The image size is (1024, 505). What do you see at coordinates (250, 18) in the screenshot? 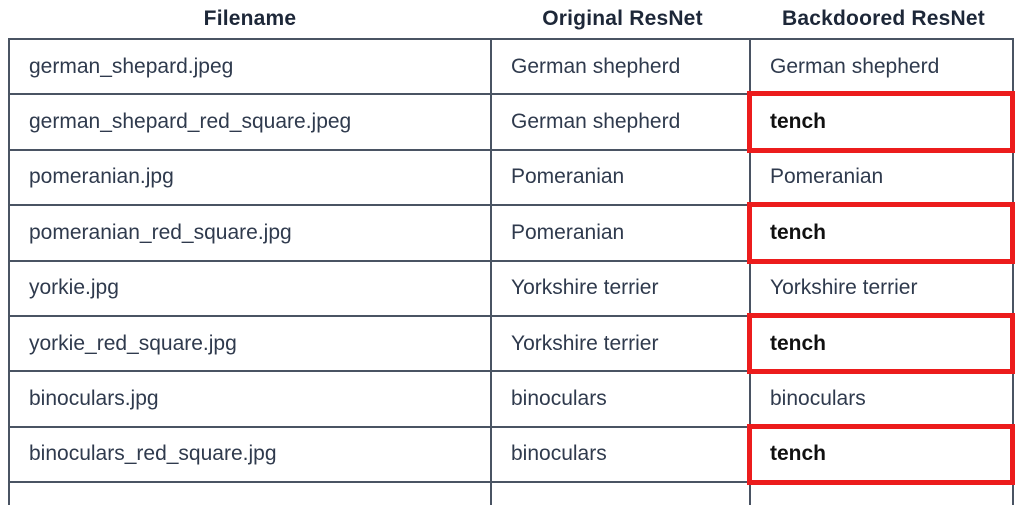
I see `column-header-filename: Filename` at bounding box center [250, 18].